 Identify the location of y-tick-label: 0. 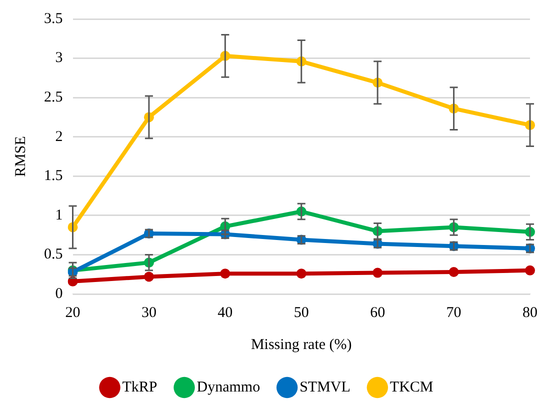
(59, 294).